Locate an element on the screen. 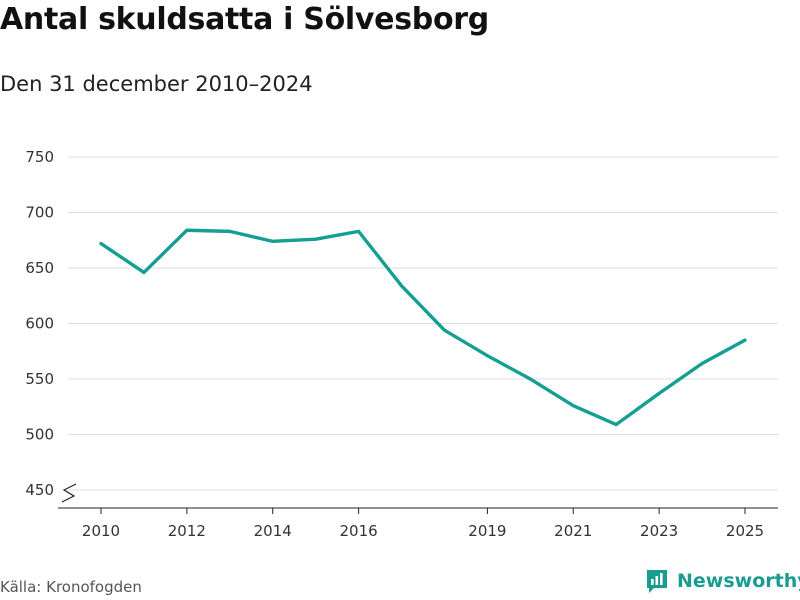  x-tick-label: 2016 is located at coordinates (359, 531).